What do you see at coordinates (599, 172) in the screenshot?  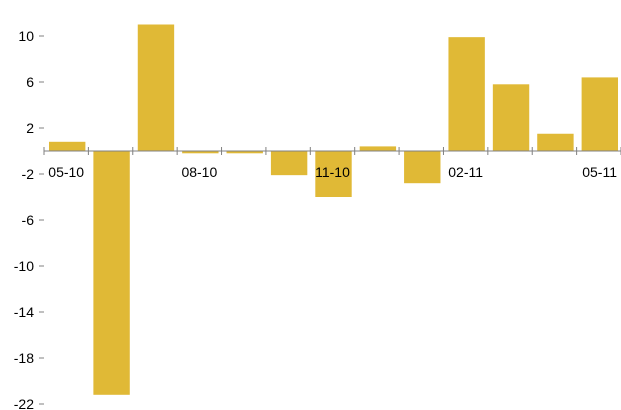 I see `x-tick-label: 05-11` at bounding box center [599, 172].